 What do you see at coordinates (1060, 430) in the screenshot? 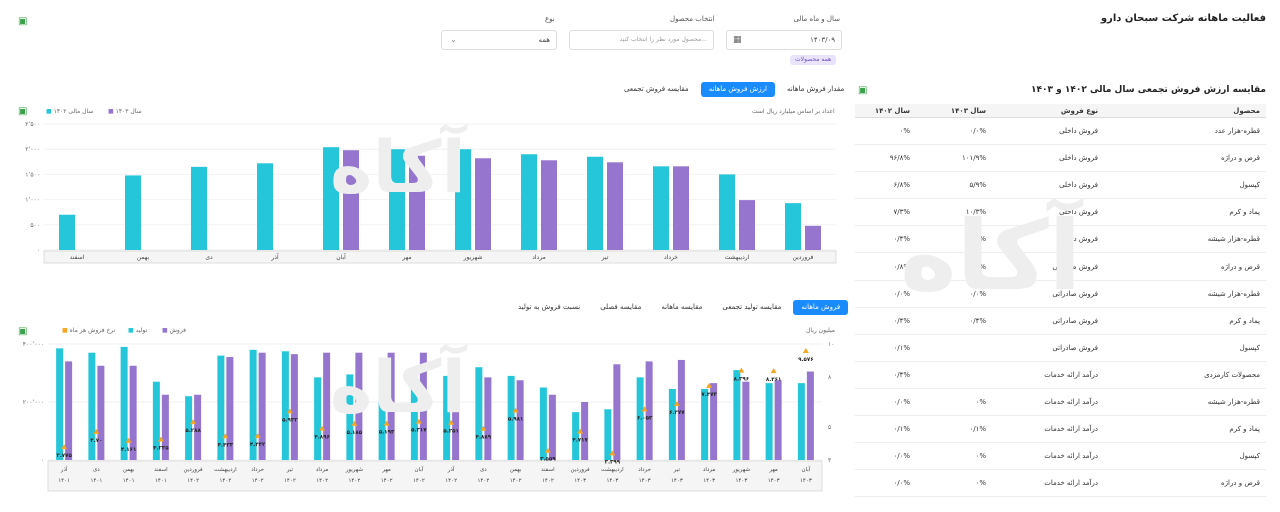
I see `table-row: پماد و کرم درآمد ارائه خدمات ۰/۱% ۰/۱%` at bounding box center [1060, 430].